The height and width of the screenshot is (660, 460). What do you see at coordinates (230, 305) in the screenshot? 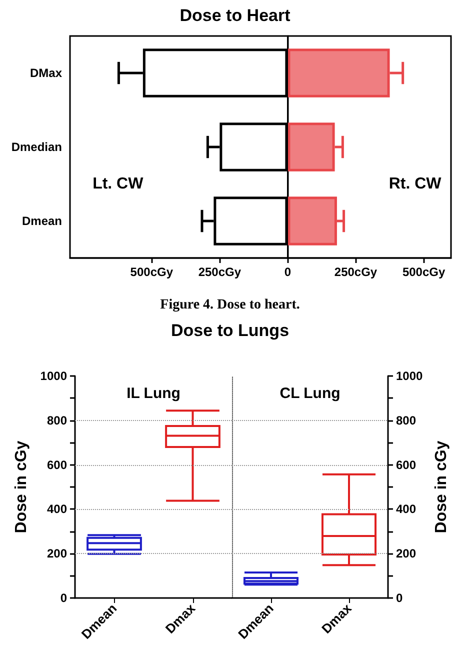
I see `caption: Figure 4. Dose to heart.` at bounding box center [230, 305].